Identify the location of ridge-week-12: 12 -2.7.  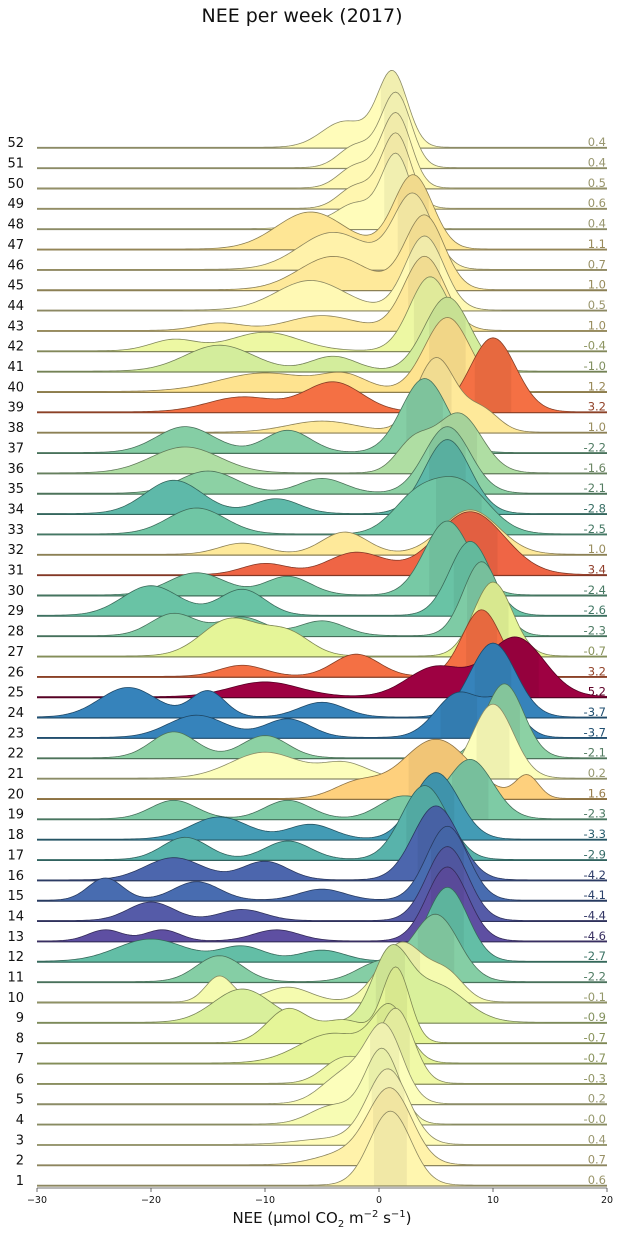
(307, 925).